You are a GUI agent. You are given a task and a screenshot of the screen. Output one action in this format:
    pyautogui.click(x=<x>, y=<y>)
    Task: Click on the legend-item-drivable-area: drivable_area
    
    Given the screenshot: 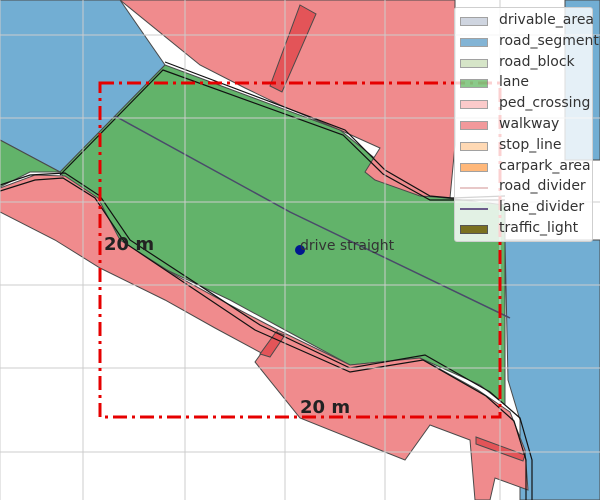 What is the action you would take?
    pyautogui.click(x=524, y=21)
    